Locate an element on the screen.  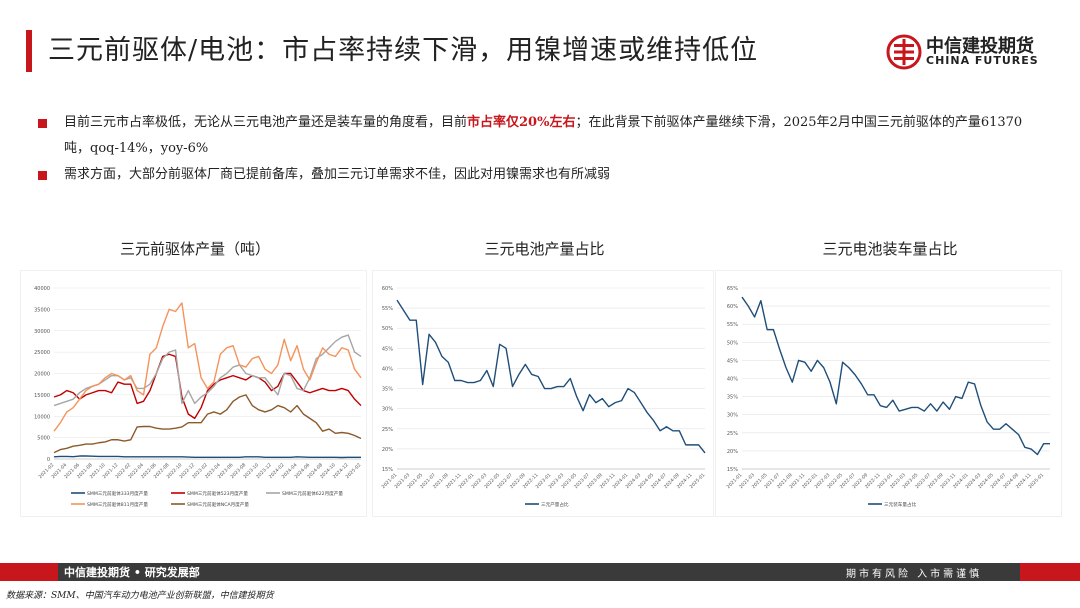
chart-title-battery-installation: 三元电池装车量占比 is located at coordinates (890, 249).